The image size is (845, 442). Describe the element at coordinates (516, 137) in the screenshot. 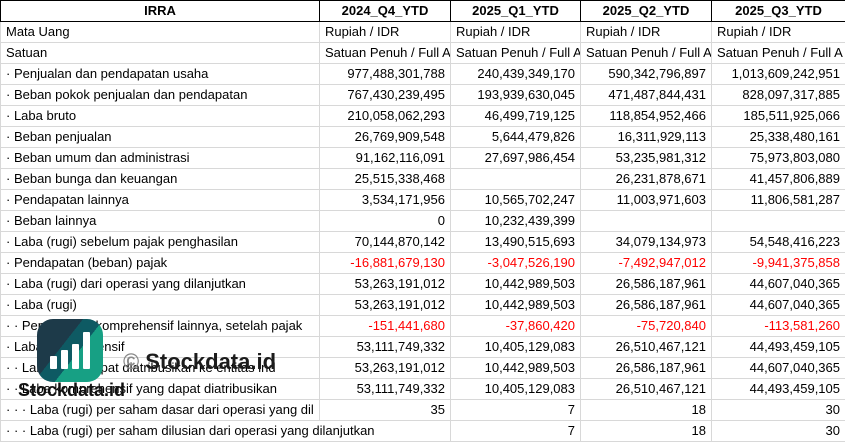

I see `value-cell: 5,644,479,826` at that location.